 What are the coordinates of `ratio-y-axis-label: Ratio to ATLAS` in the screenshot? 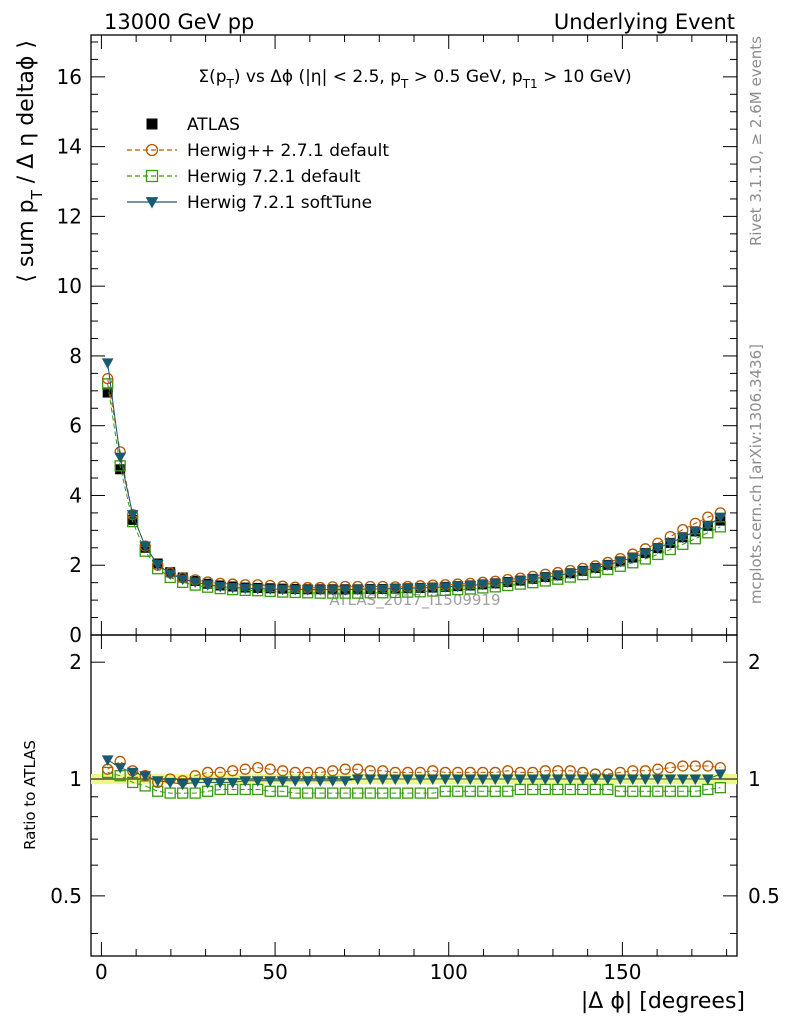 It's located at (30, 795).